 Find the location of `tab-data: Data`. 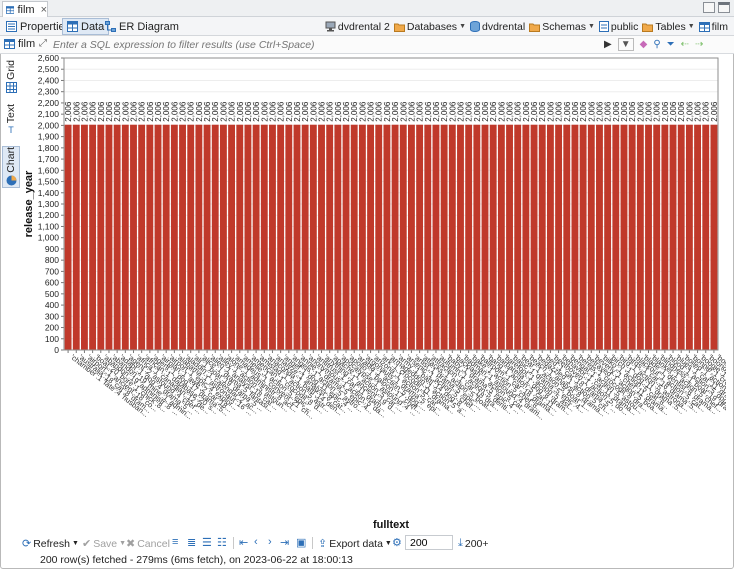

tab-data: Data is located at coordinates (86, 26).